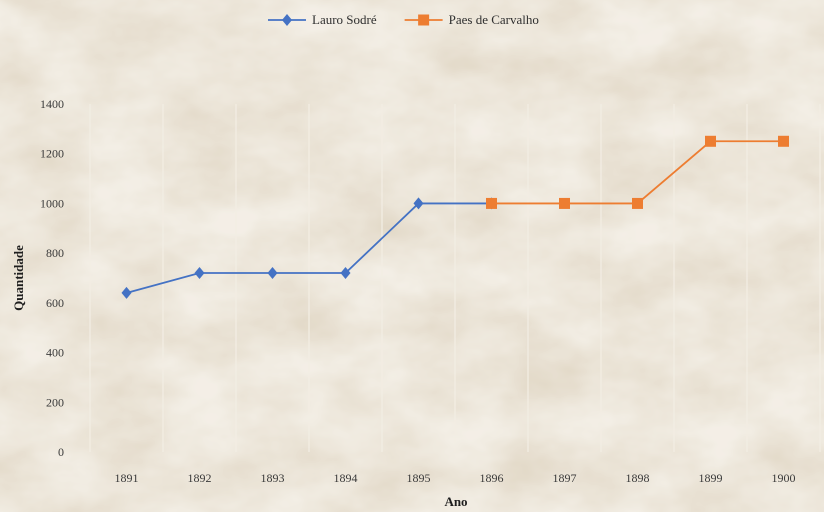 The width and height of the screenshot is (824, 512). I want to click on y-tick-label: 400, so click(55, 353).